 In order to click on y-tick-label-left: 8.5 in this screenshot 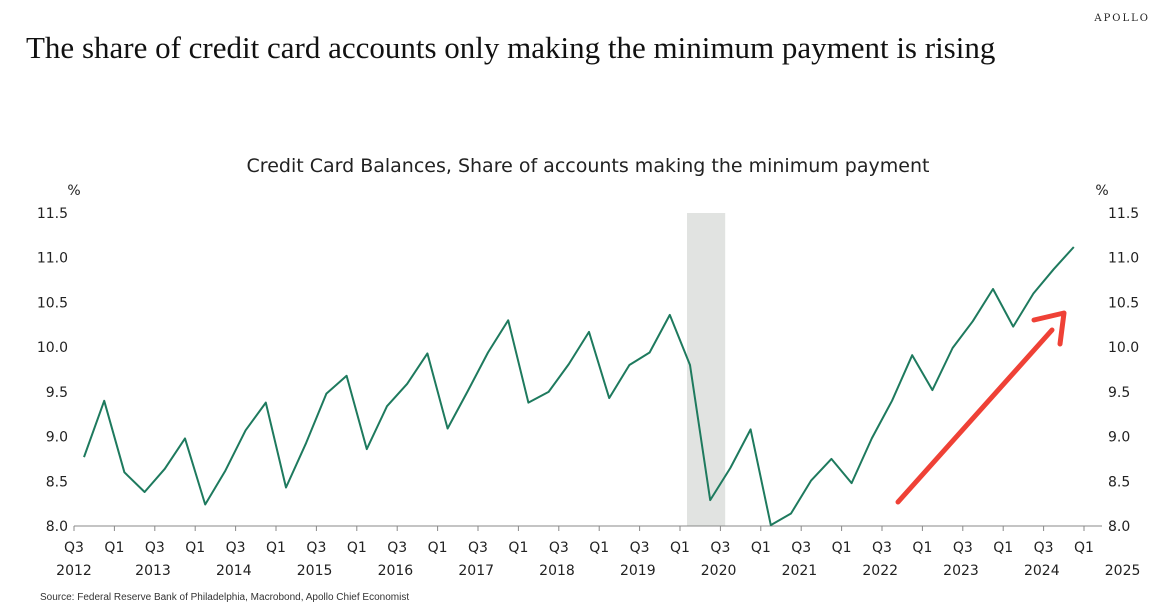, I will do `click(57, 482)`.